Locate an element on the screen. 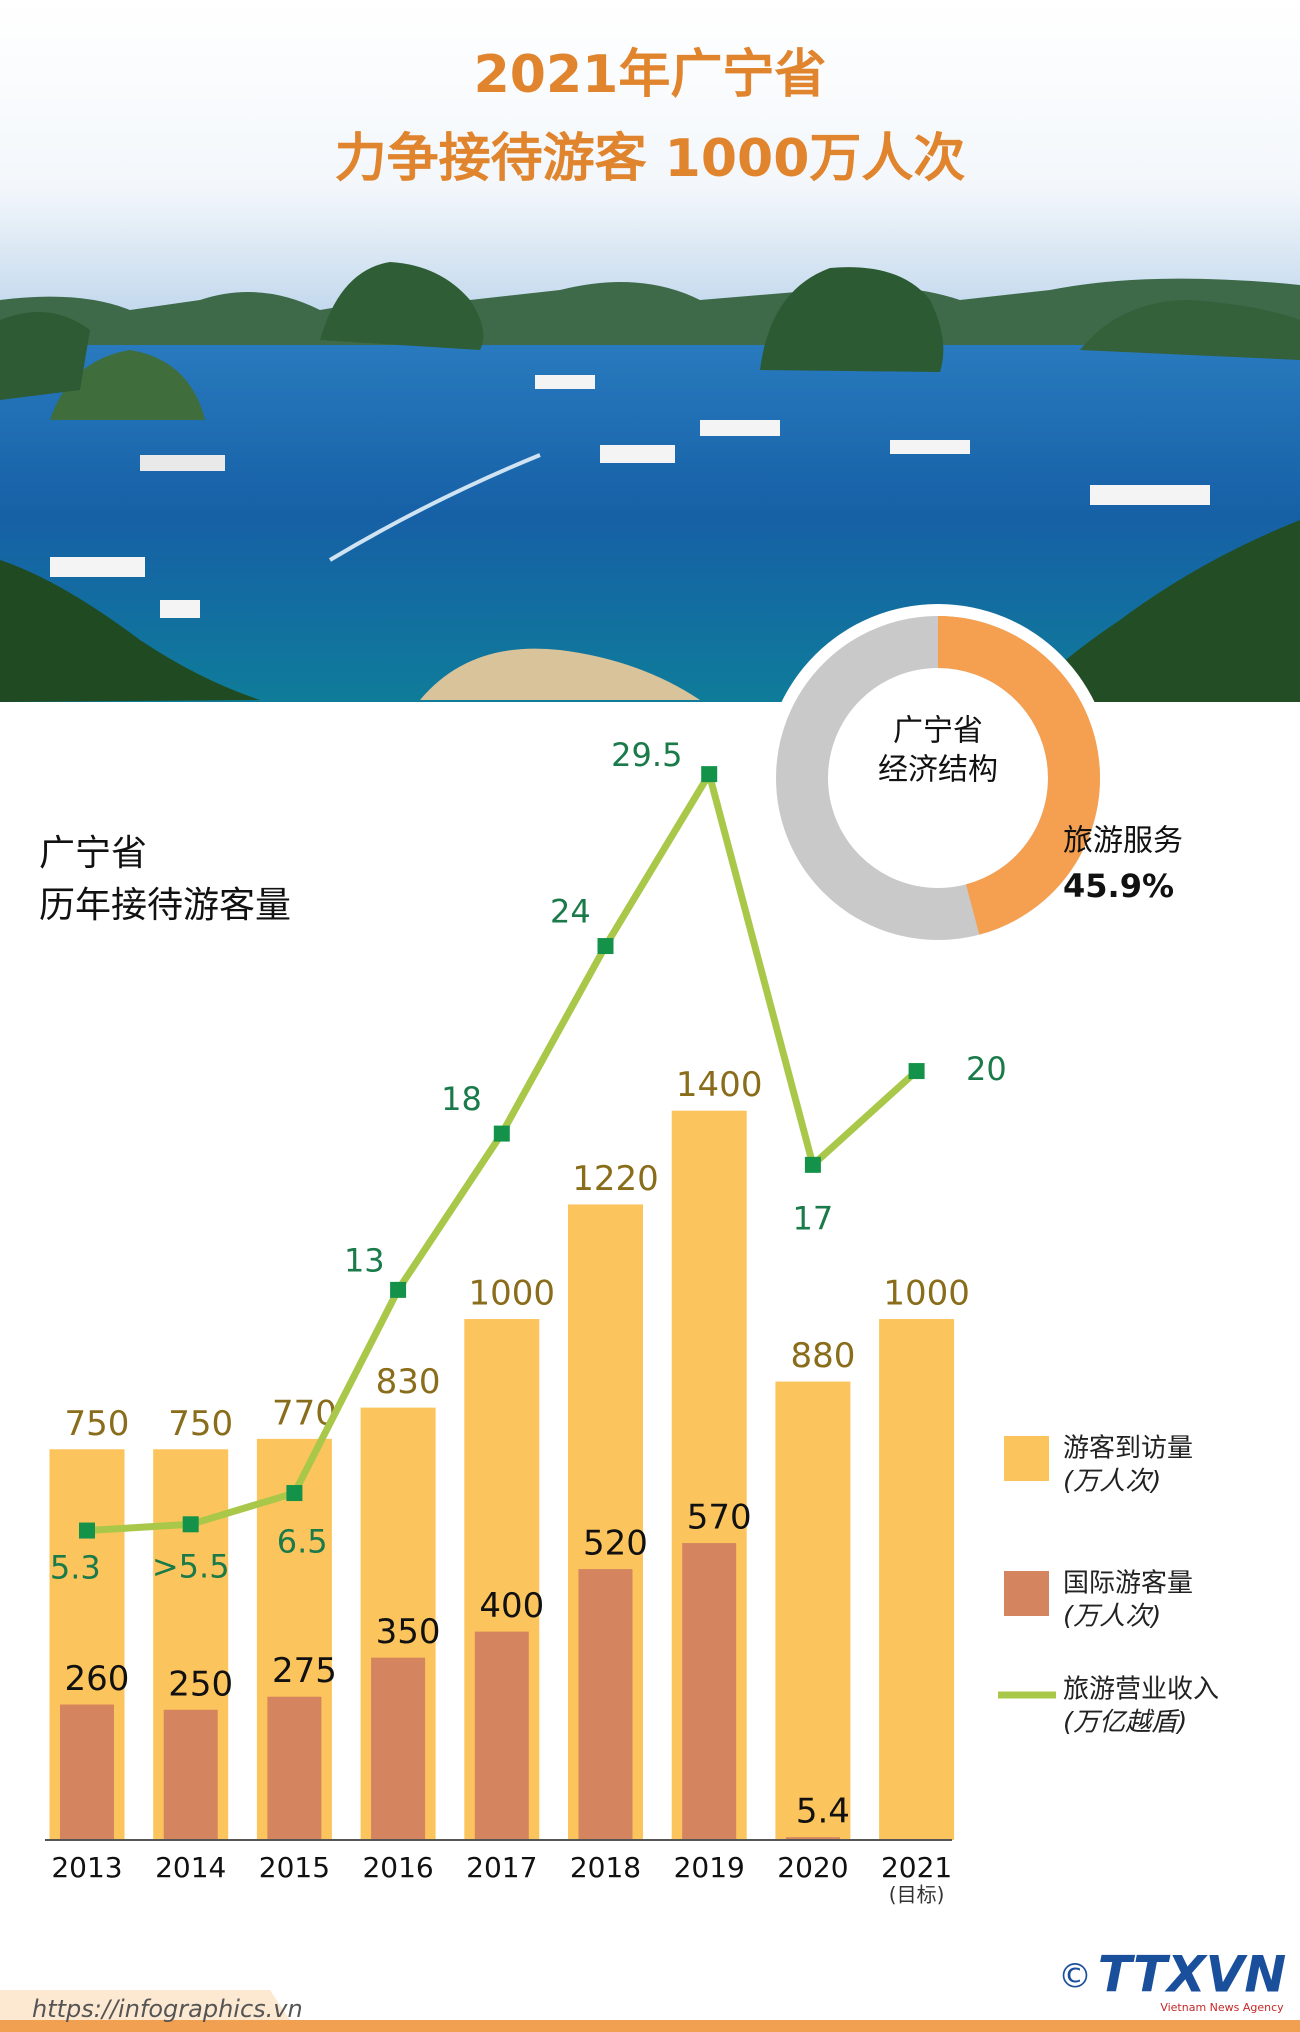 The width and height of the screenshot is (1300, 2032). footer-band is located at coordinates (145, 2005).